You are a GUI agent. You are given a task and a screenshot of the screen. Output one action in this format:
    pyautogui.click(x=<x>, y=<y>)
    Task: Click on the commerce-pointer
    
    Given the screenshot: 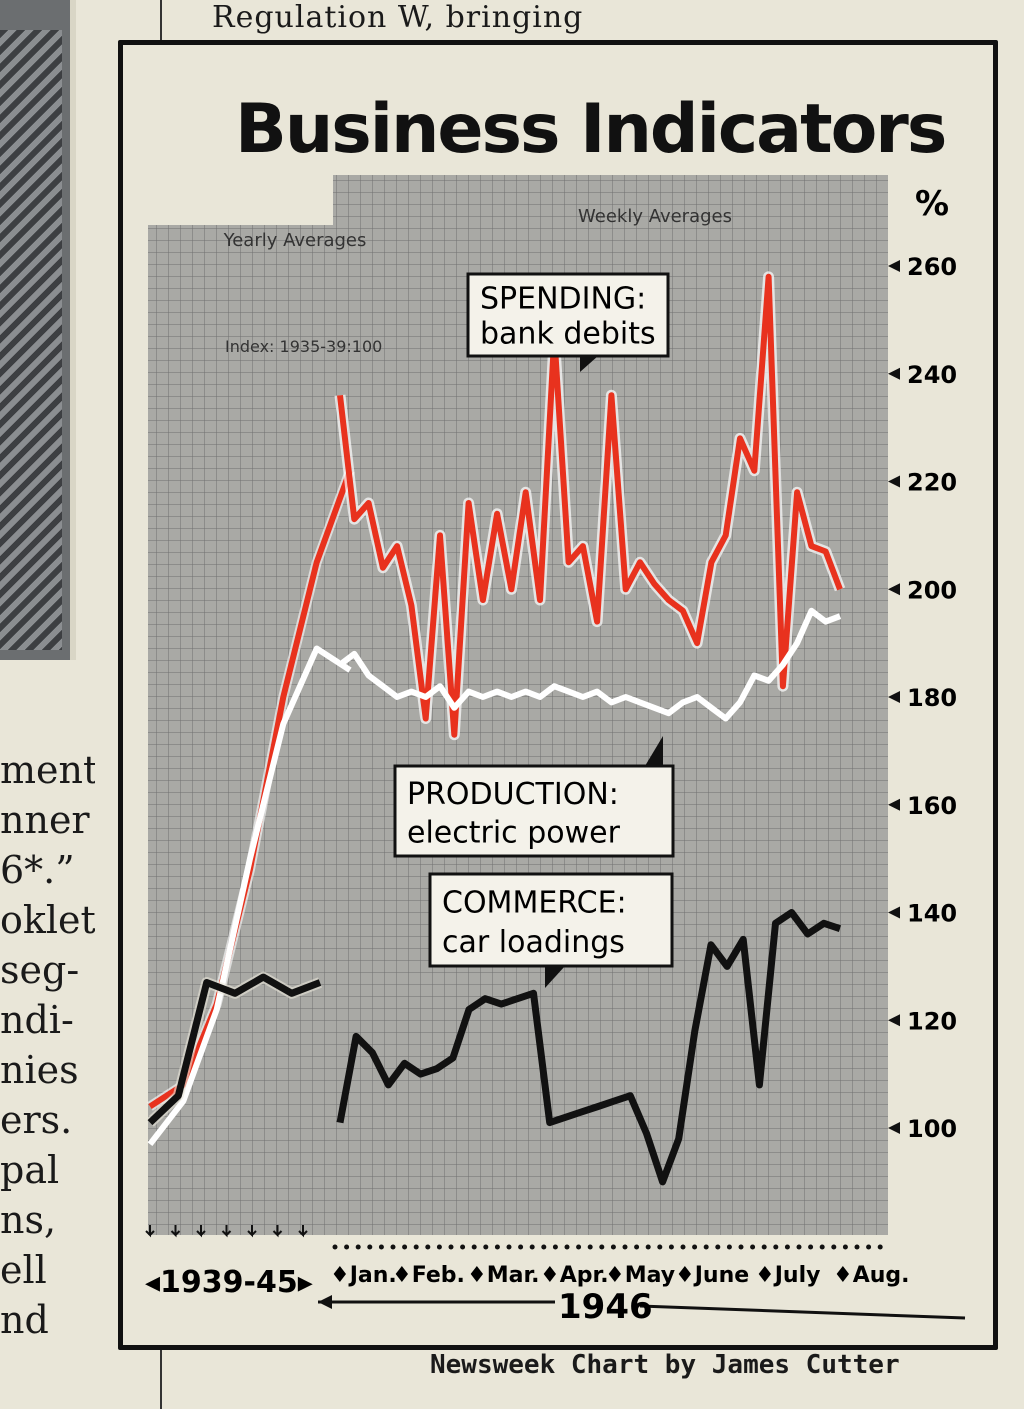 What is the action you would take?
    pyautogui.click(x=555, y=977)
    